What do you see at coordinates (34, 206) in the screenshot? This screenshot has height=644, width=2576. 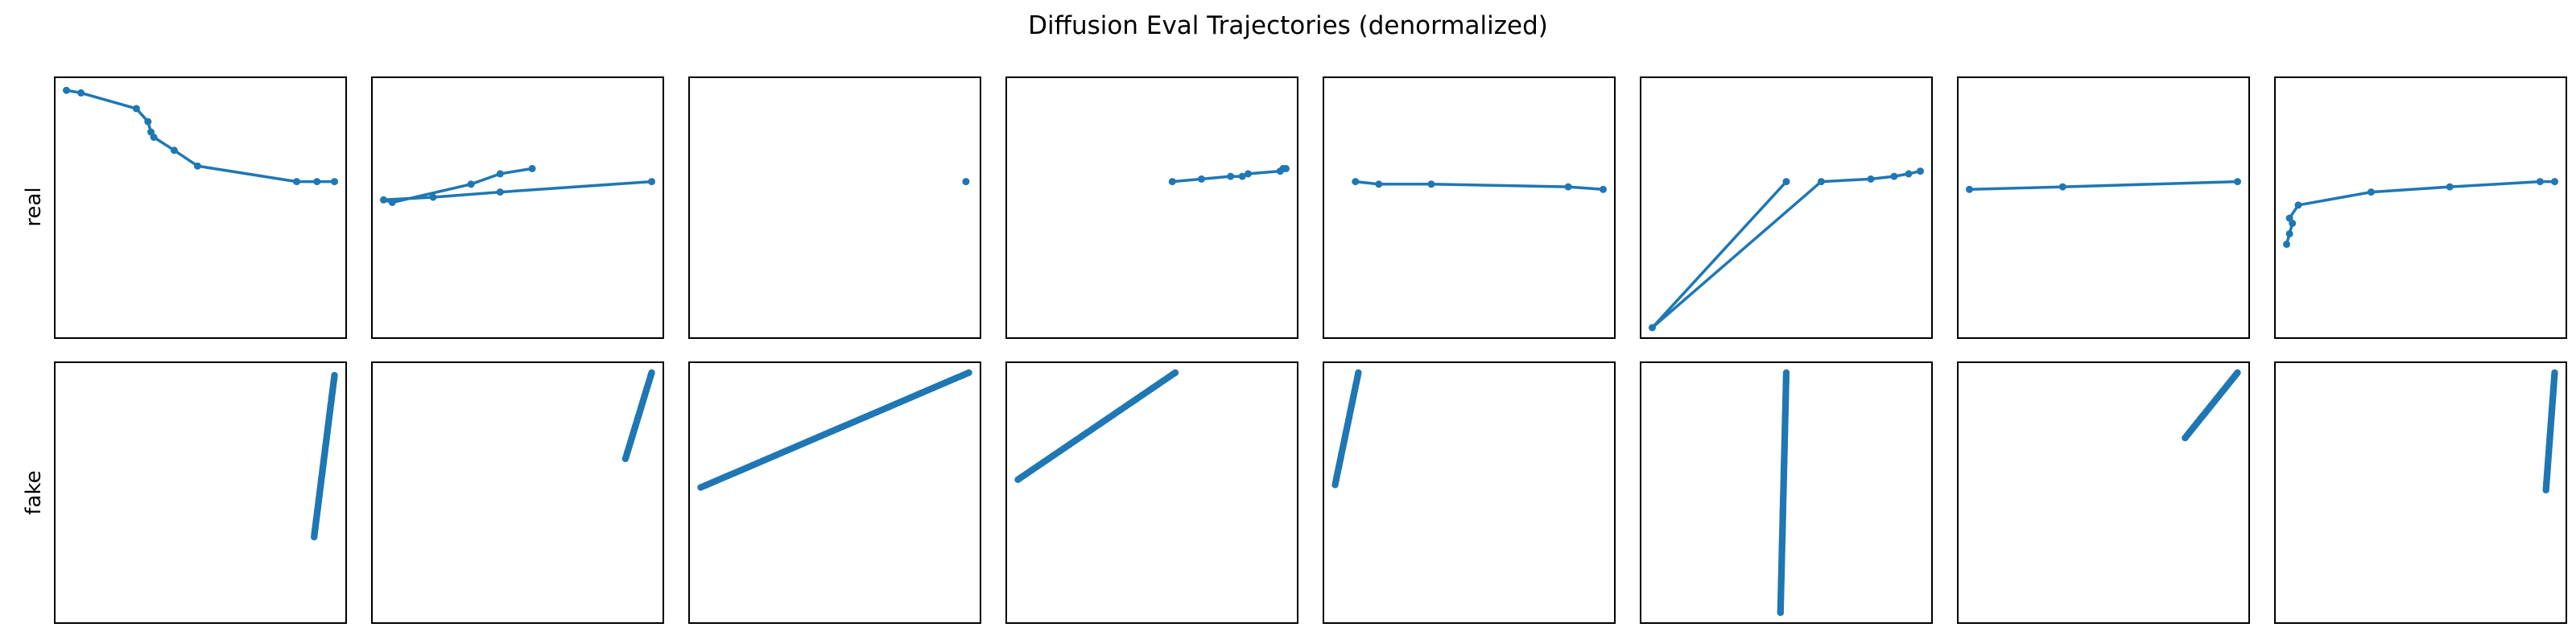 I see `row-label-real: real` at bounding box center [34, 206].